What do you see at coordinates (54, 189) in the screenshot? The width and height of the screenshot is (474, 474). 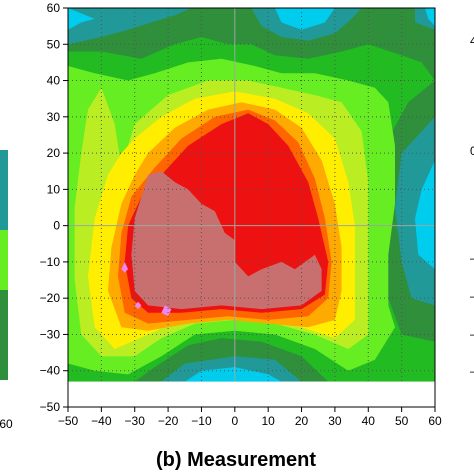 I see `y-tick-label: 10` at bounding box center [54, 189].